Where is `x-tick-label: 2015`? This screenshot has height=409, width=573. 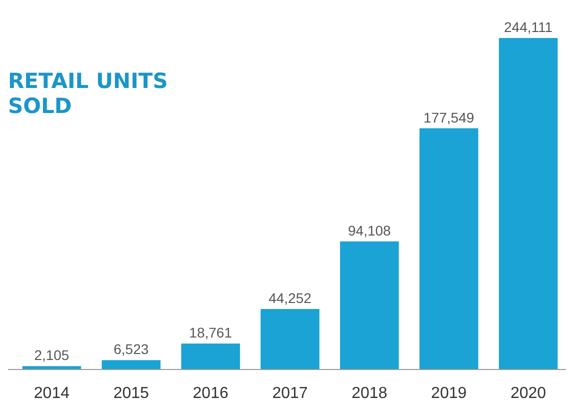
x-tick-label: 2015 is located at coordinates (131, 393).